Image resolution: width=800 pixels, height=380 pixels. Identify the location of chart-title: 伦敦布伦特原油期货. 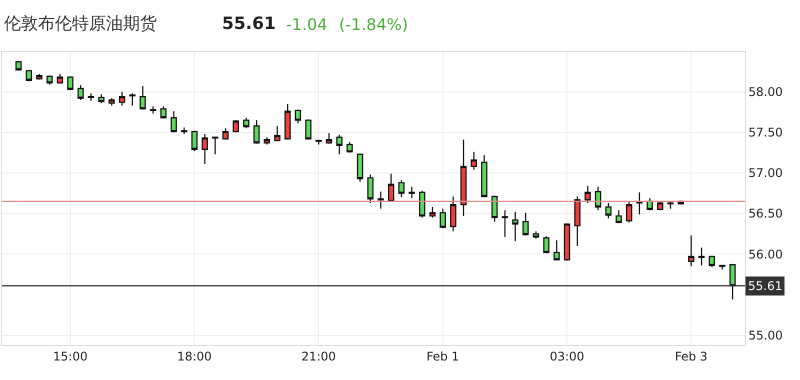
(80, 24).